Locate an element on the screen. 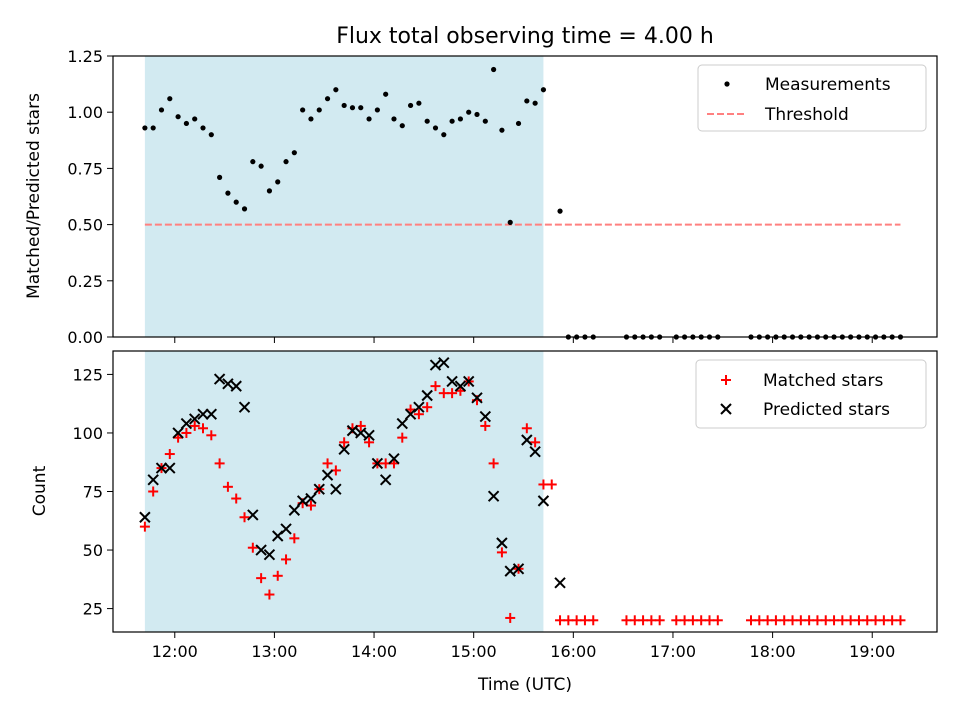  legend-marker-predicted-stars is located at coordinates (726, 409).